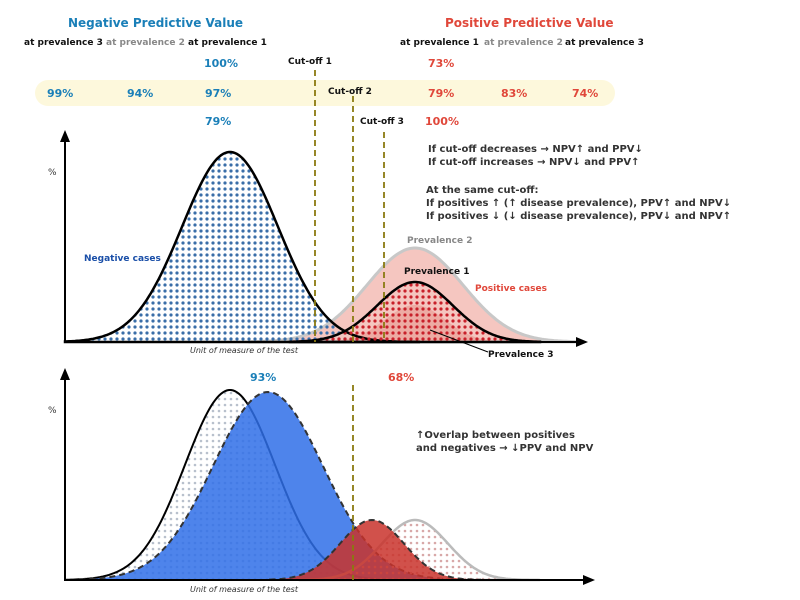  What do you see at coordinates (227, 43) in the screenshot?
I see `npv-prev1-label: at prevalence 1` at bounding box center [227, 43].